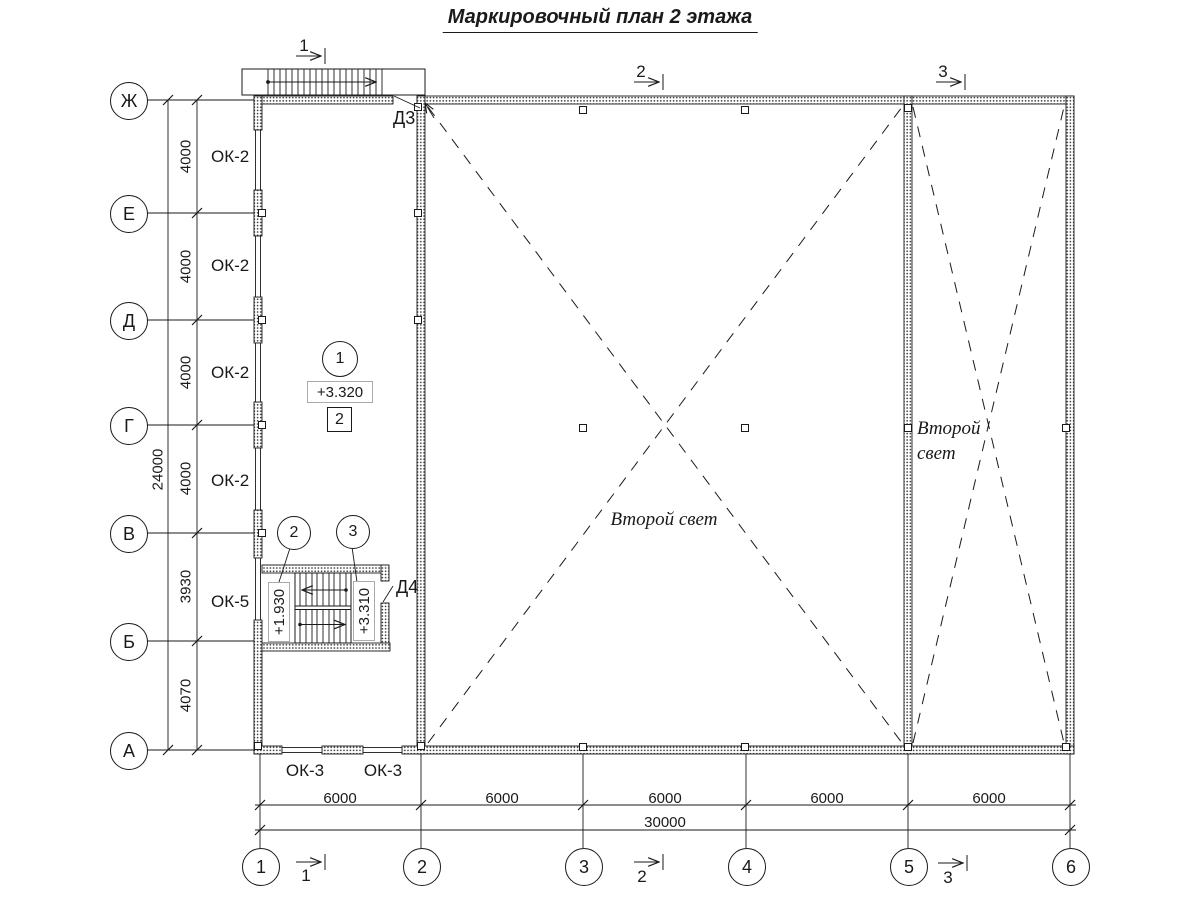  What do you see at coordinates (989, 798) in the screenshot?
I see `dim-bottom-5: 6000` at bounding box center [989, 798].